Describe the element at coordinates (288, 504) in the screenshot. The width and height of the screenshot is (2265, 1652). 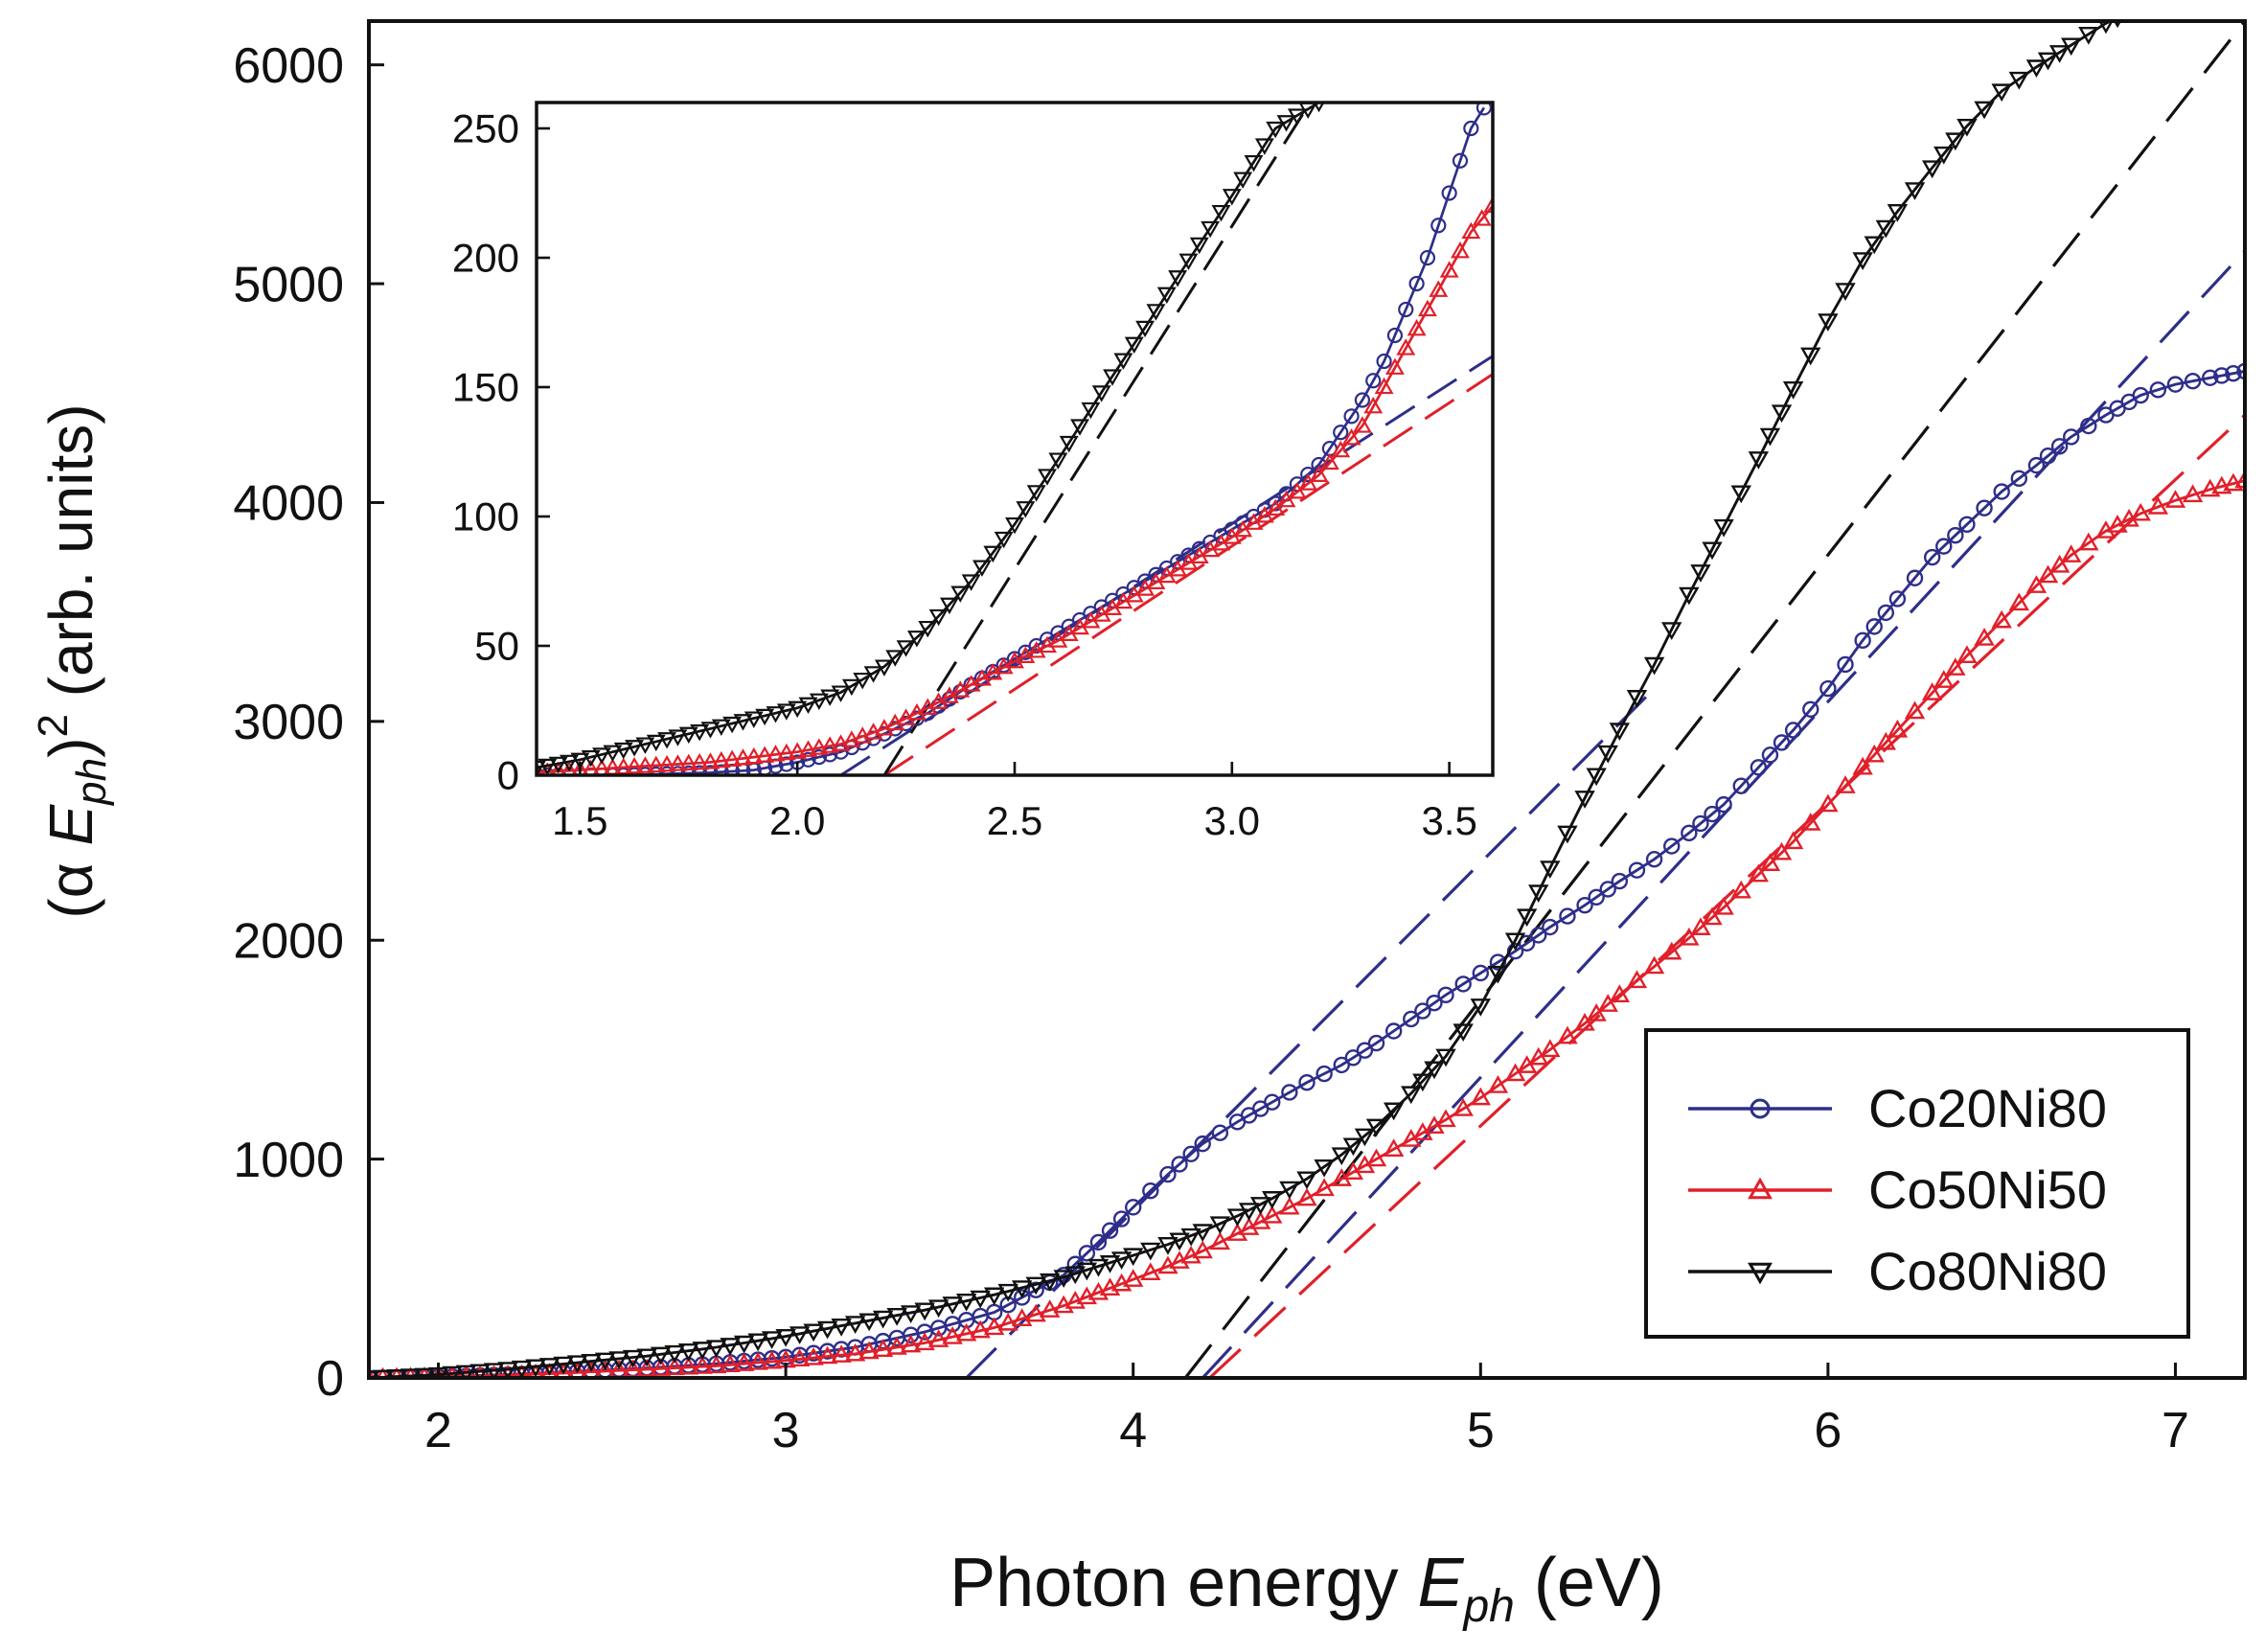
I see `main-y-tick-label-4: 4000` at that location.